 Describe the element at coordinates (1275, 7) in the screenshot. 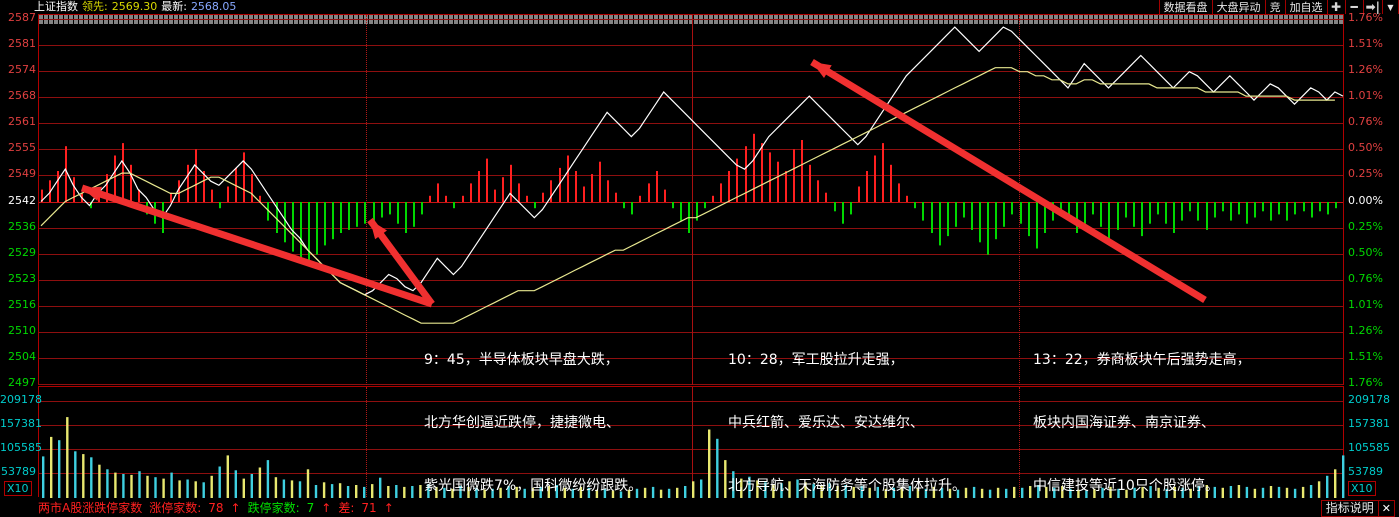

I see `bid-button: 竞` at that location.